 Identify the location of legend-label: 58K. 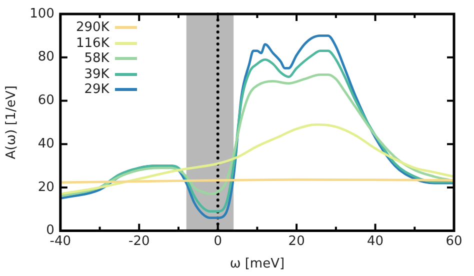
(97, 58).